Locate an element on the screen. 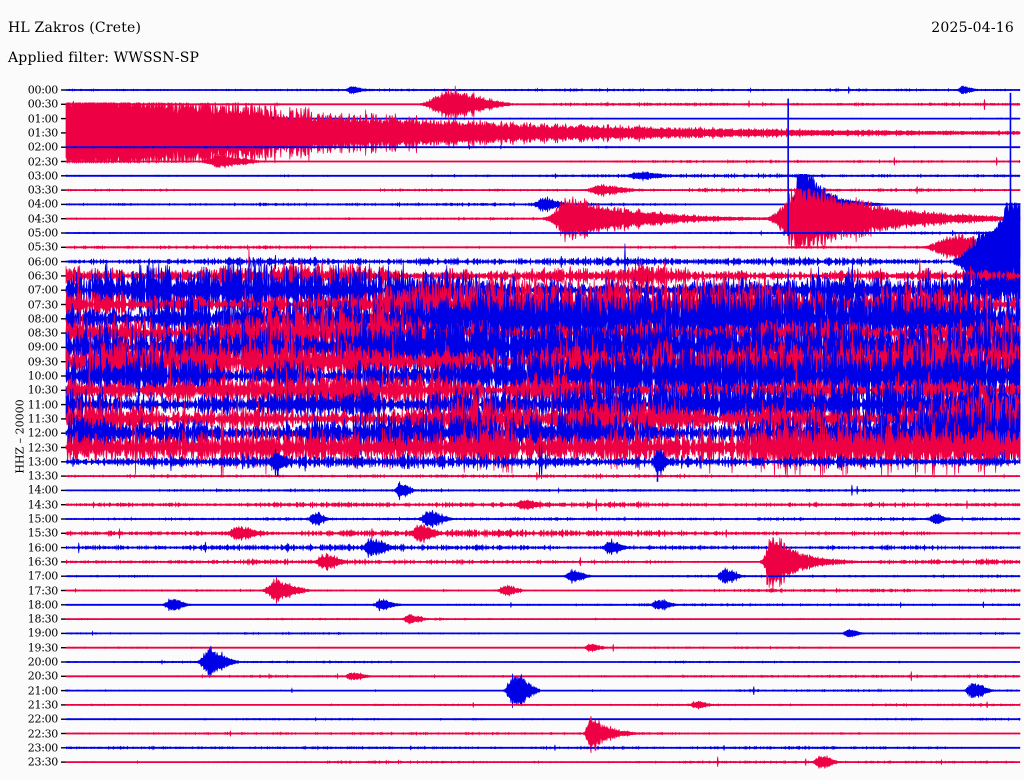  time-label-1330: 13:30 is located at coordinates (43, 476).